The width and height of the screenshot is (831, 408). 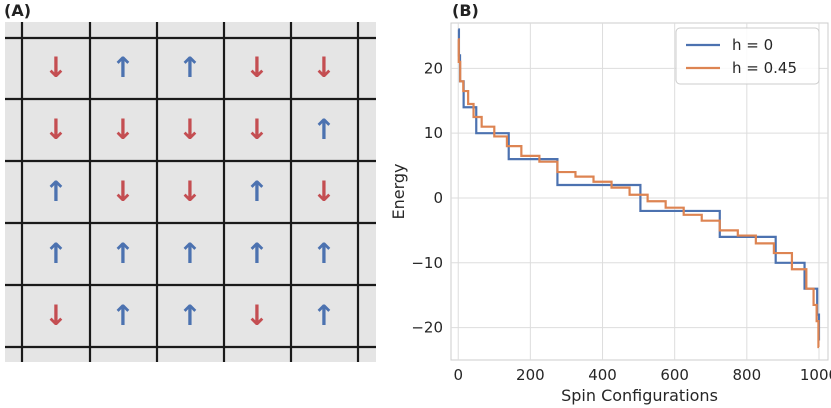 I want to click on x-tick-label: 400, so click(x=602, y=375).